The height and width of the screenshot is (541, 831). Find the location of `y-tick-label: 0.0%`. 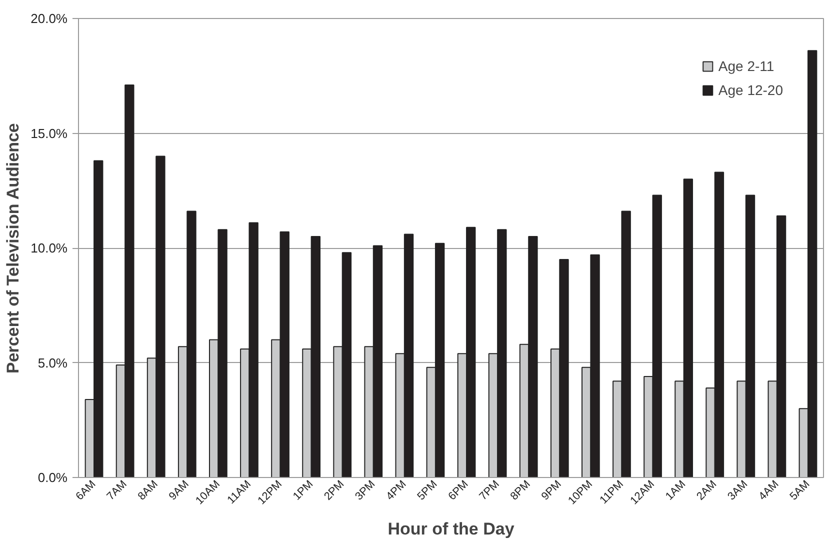

y-tick-label: 0.0% is located at coordinates (53, 477).